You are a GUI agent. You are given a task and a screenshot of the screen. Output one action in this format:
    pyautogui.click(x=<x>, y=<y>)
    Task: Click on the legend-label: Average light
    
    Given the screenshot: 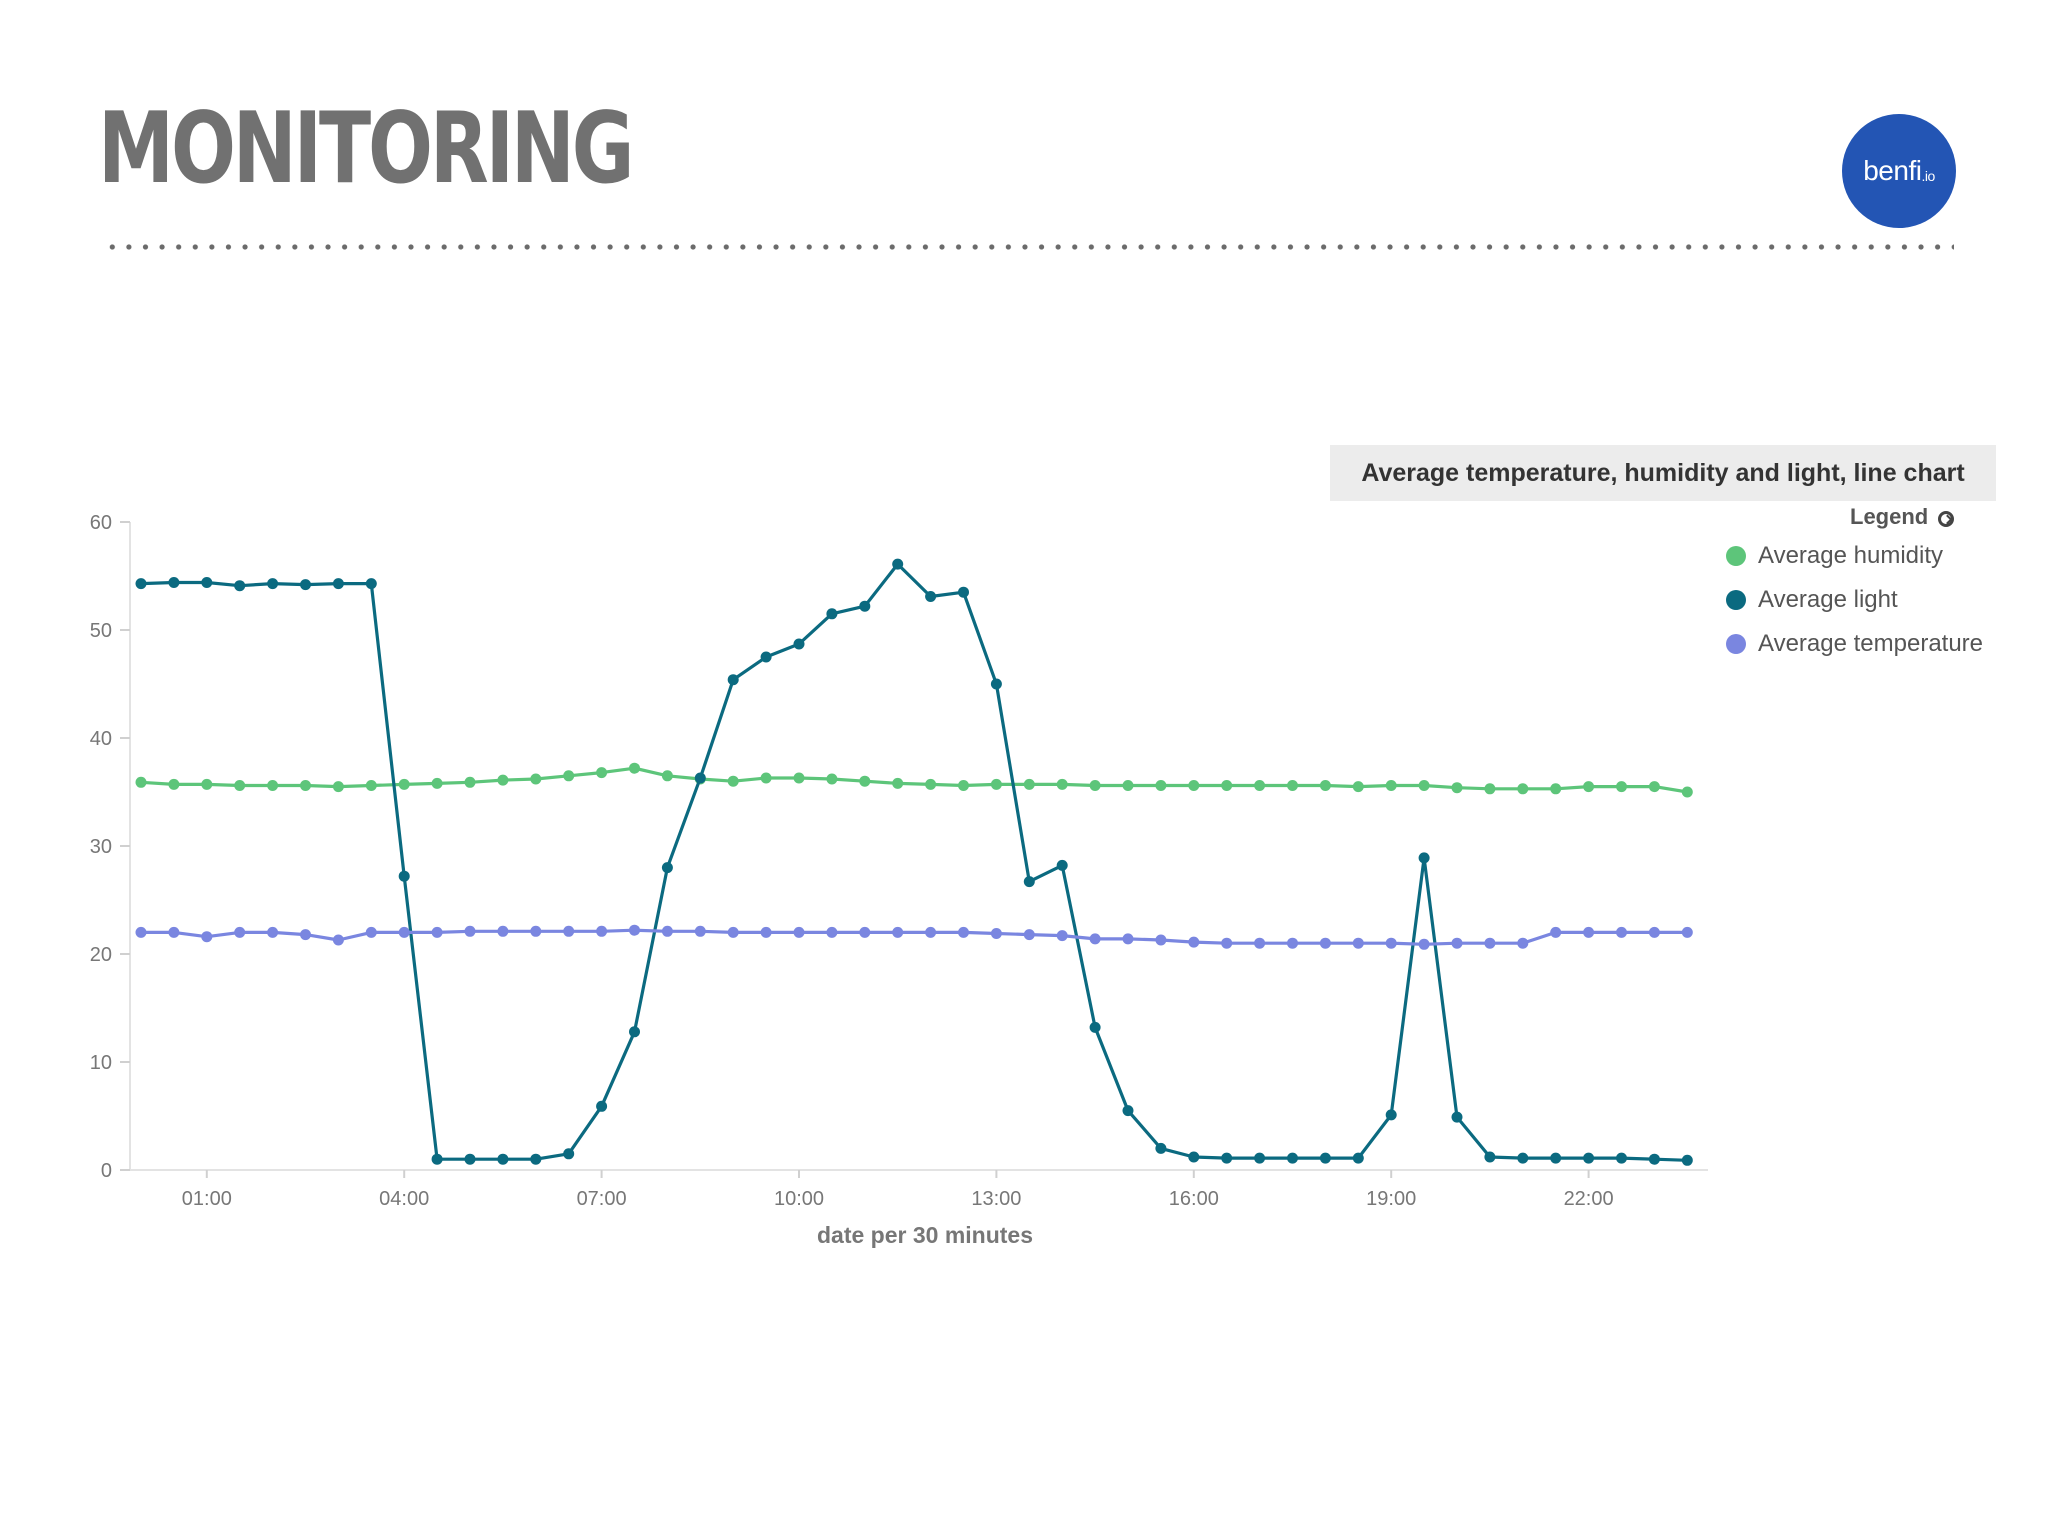 What is the action you would take?
    pyautogui.click(x=1828, y=599)
    